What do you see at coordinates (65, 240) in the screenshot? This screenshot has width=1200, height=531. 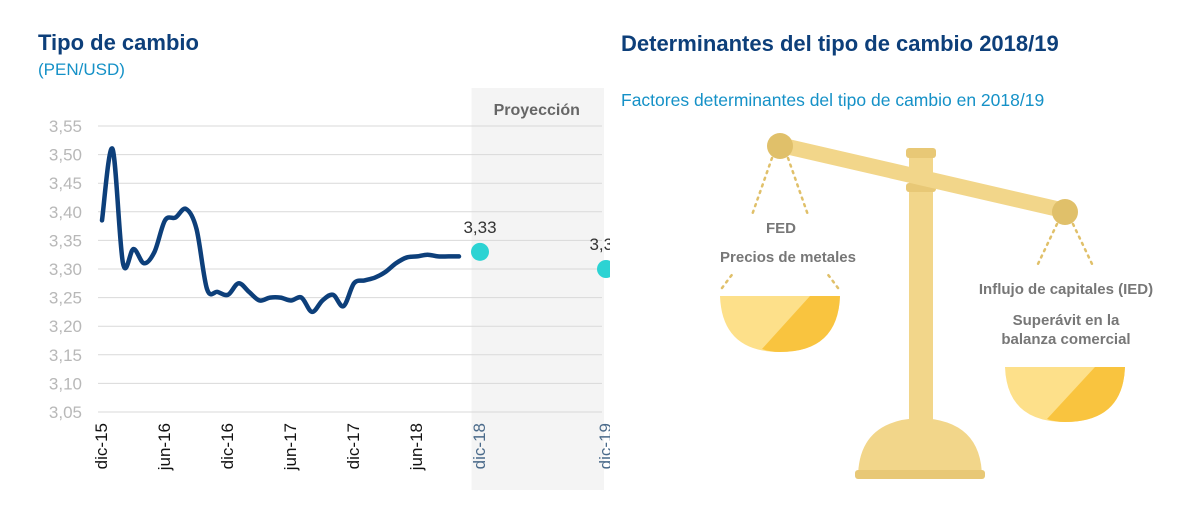 I see `y-tick-label: 3,35` at bounding box center [65, 240].